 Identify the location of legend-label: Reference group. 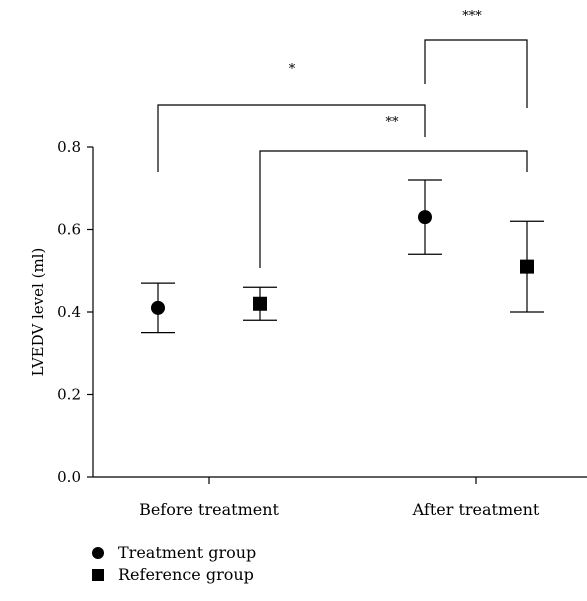
(186, 574).